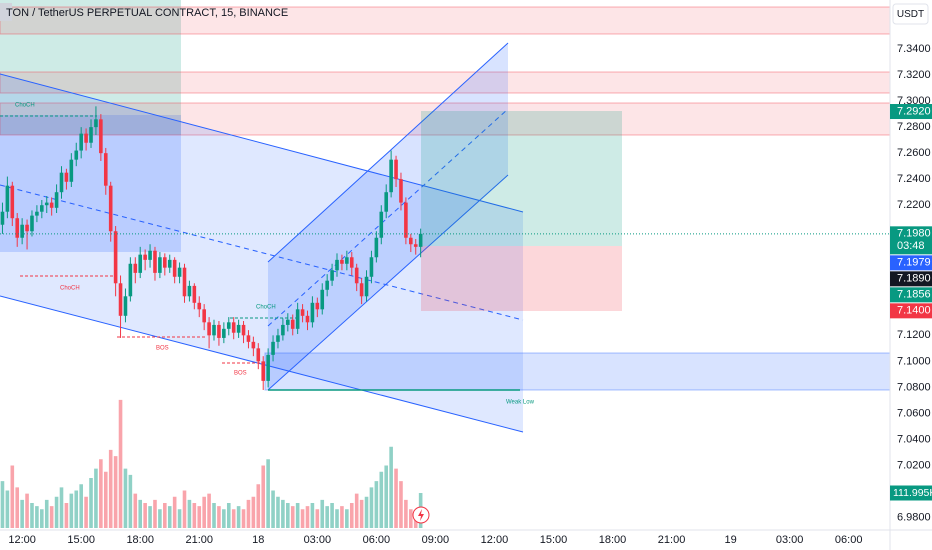  Describe the element at coordinates (914, 49) in the screenshot. I see `y-tick-label: 7.3400` at that location.